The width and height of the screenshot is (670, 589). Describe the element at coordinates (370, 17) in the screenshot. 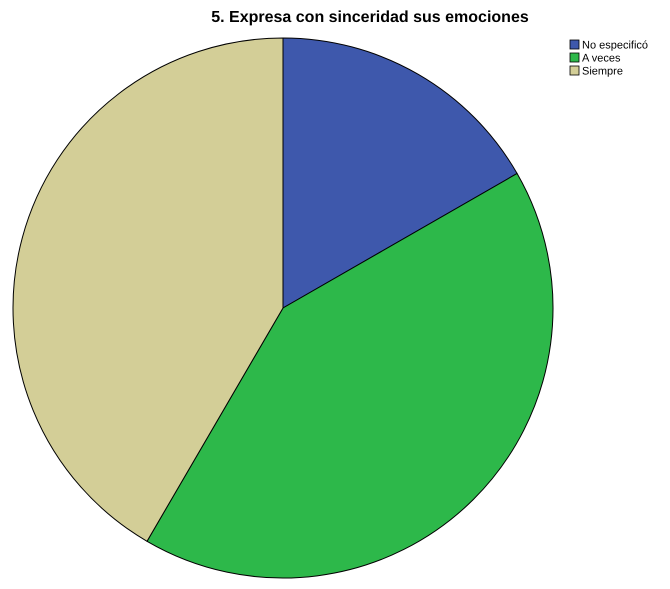

I see `chart-title: 5. Expresa con sinceridad sus emociones` at that location.